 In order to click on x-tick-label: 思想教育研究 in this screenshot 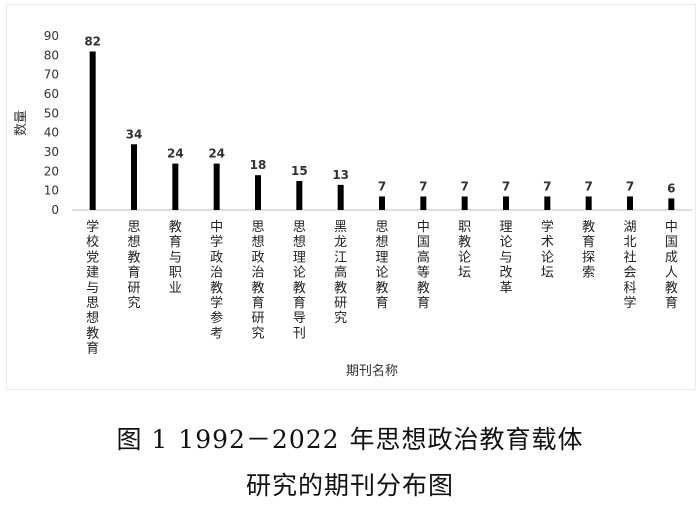, I will do `click(133, 265)`.